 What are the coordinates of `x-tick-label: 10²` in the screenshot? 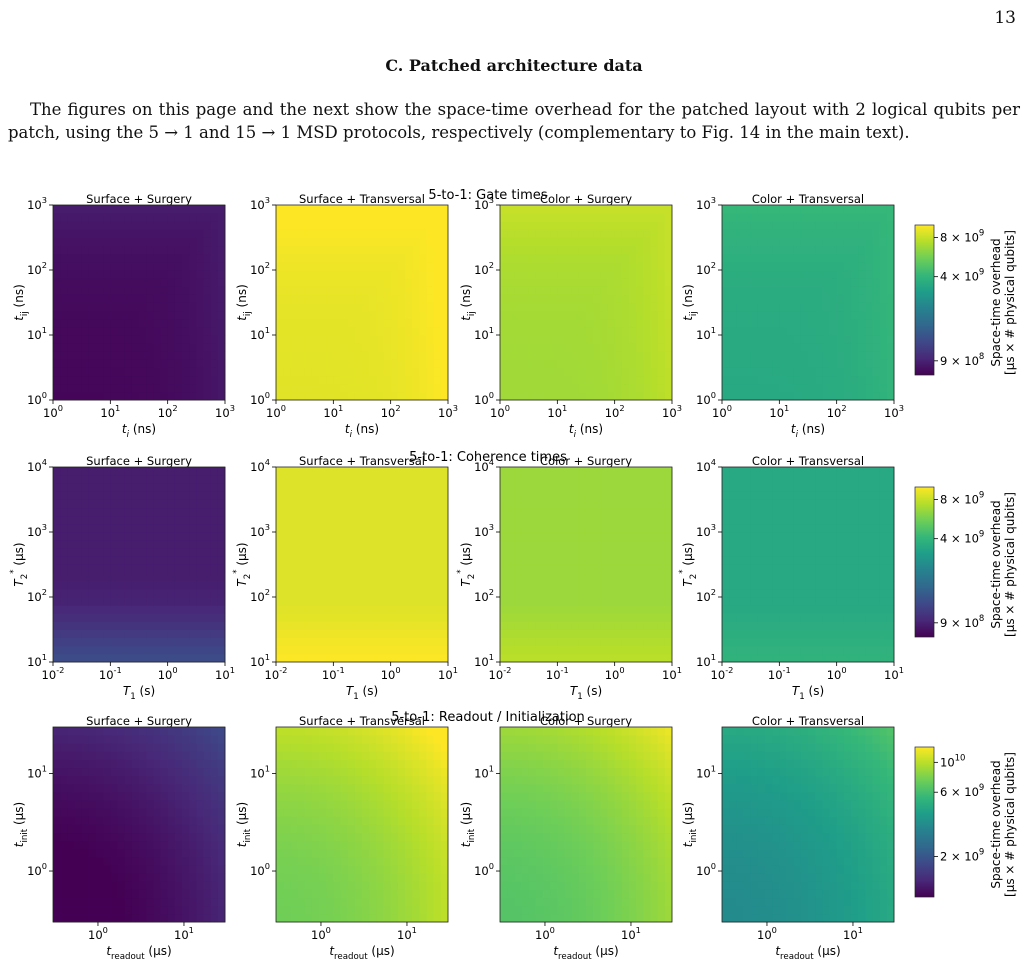 It's located at (391, 411).